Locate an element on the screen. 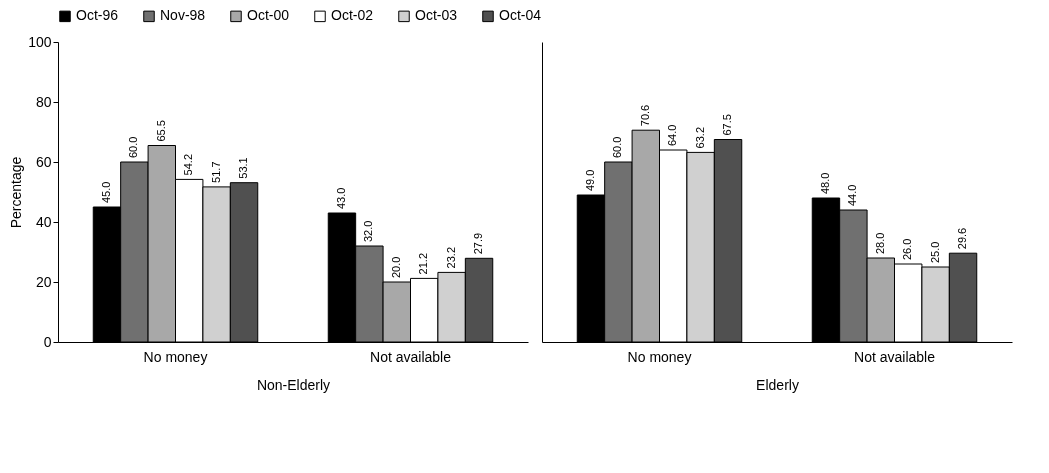 The image size is (1049, 473). legend-label: Oct-03 is located at coordinates (436, 15).